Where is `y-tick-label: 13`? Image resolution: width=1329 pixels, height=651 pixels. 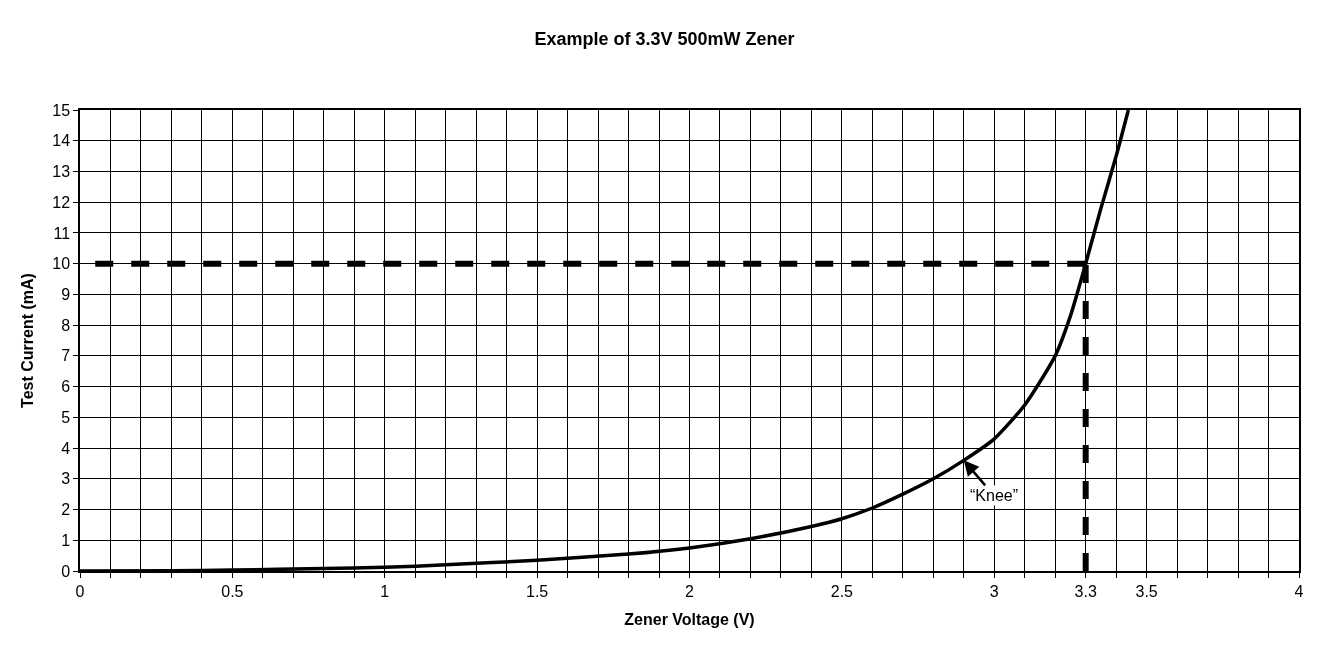
y-tick-label: 13 is located at coordinates (61, 172).